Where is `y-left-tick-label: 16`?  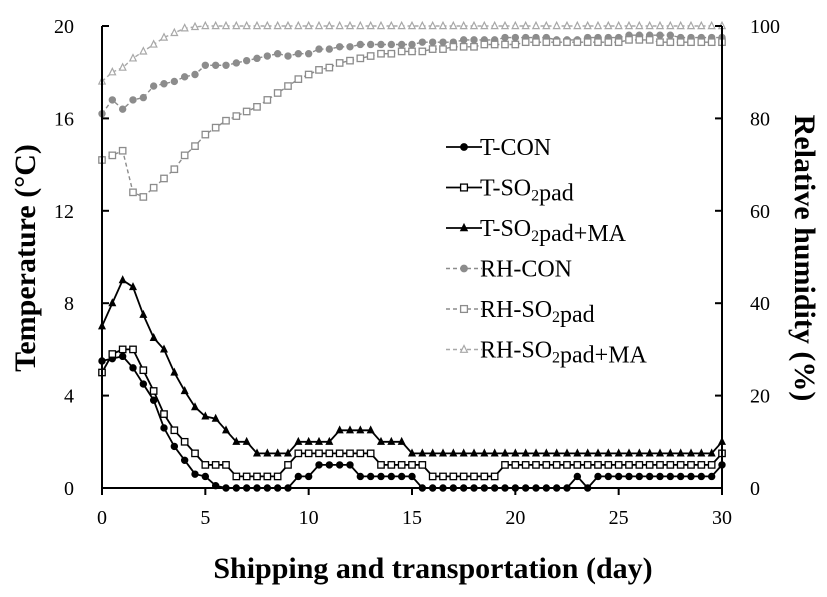
y-left-tick-label: 16 is located at coordinates (64, 119).